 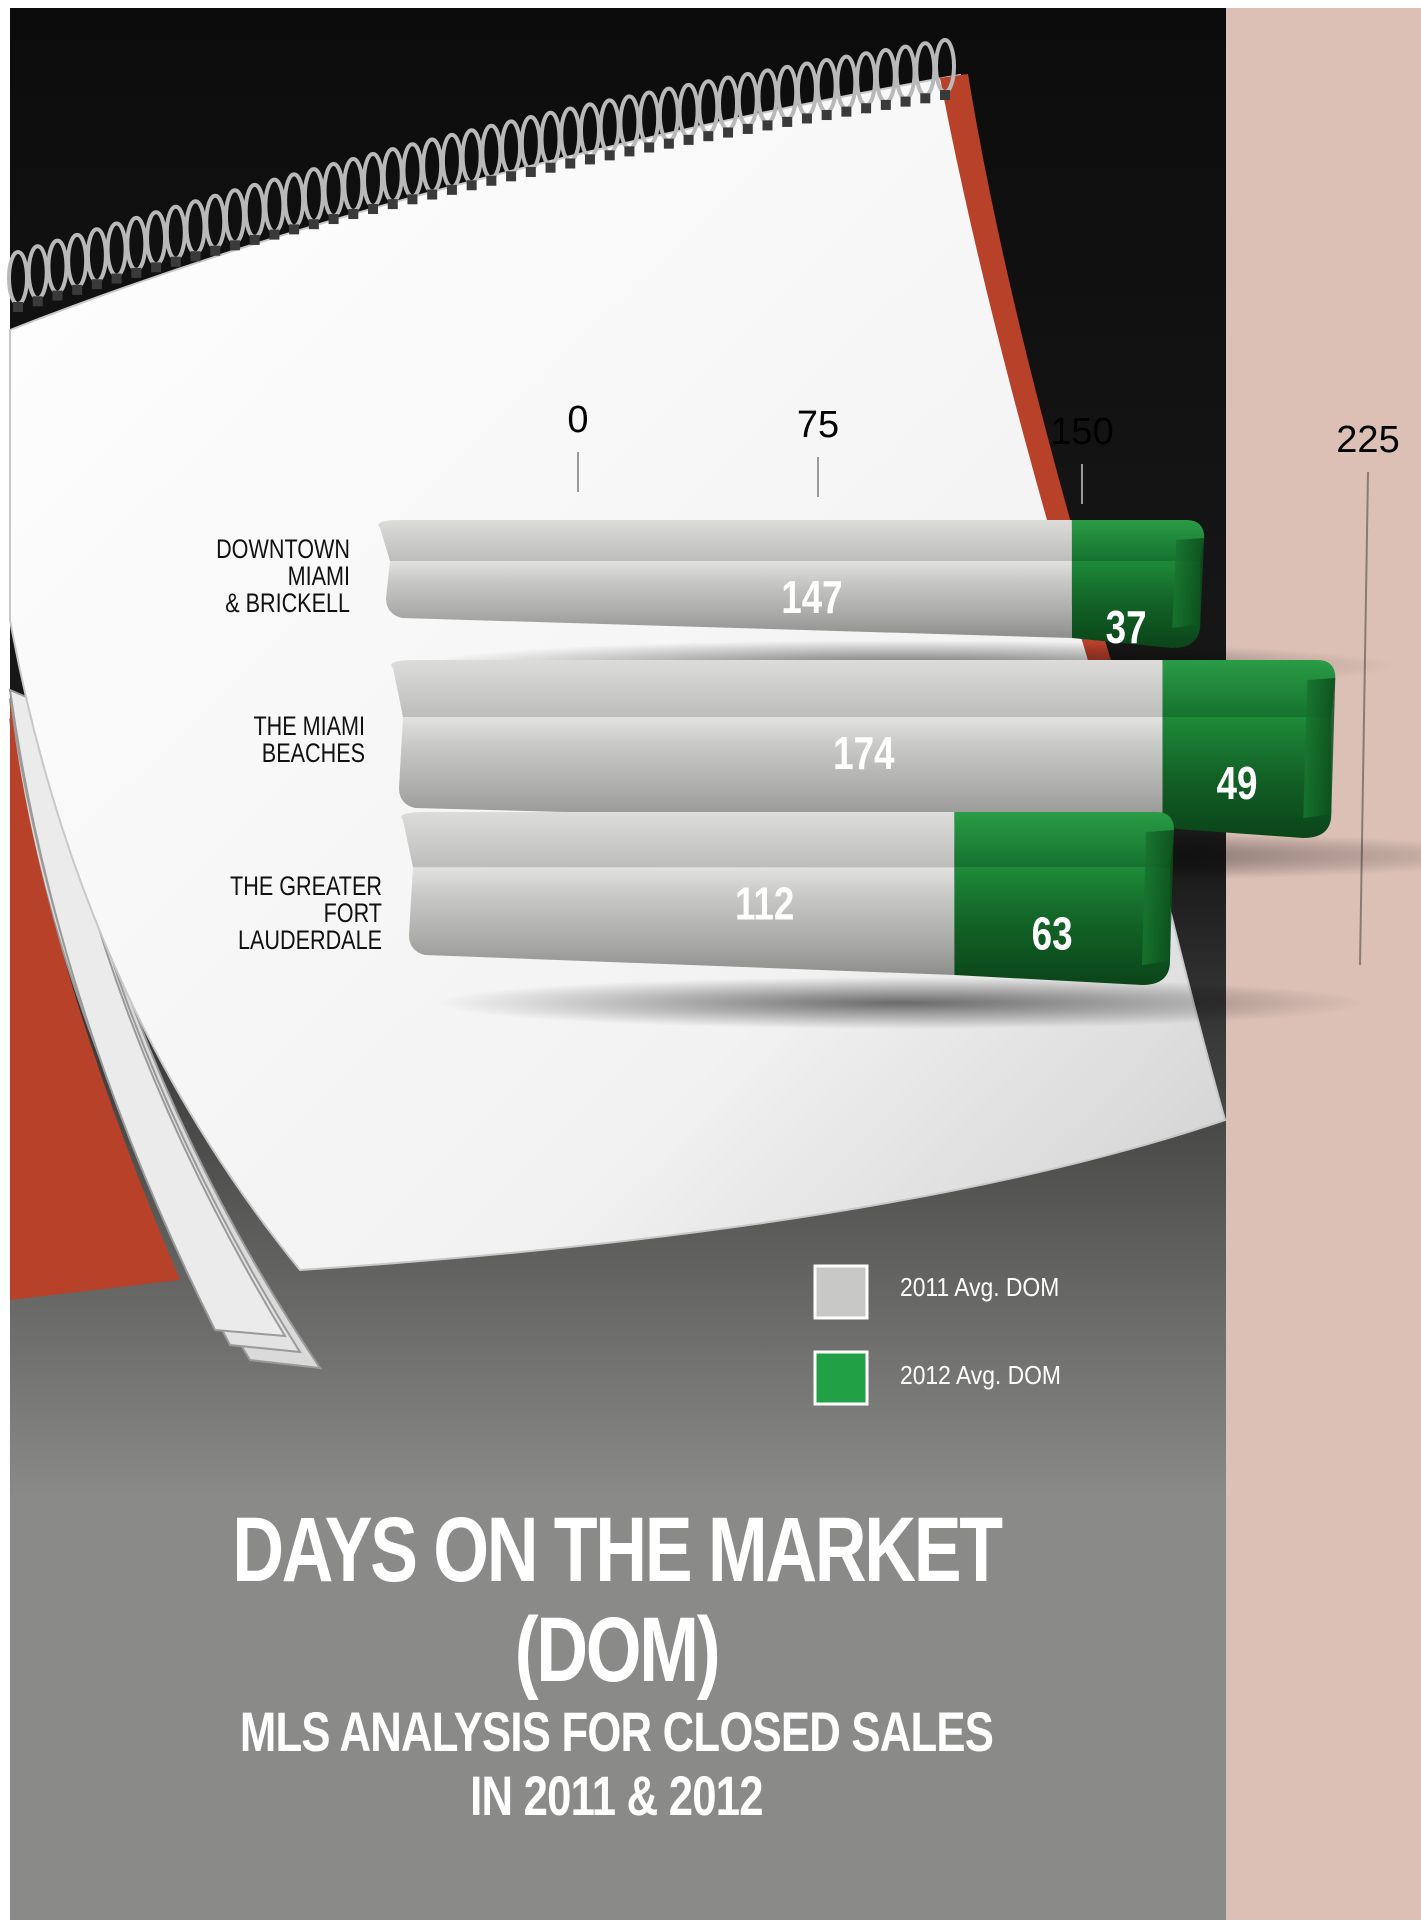 I want to click on chart-subtitle-line2: IN 2011 & 2012, so click(x=616, y=1795).